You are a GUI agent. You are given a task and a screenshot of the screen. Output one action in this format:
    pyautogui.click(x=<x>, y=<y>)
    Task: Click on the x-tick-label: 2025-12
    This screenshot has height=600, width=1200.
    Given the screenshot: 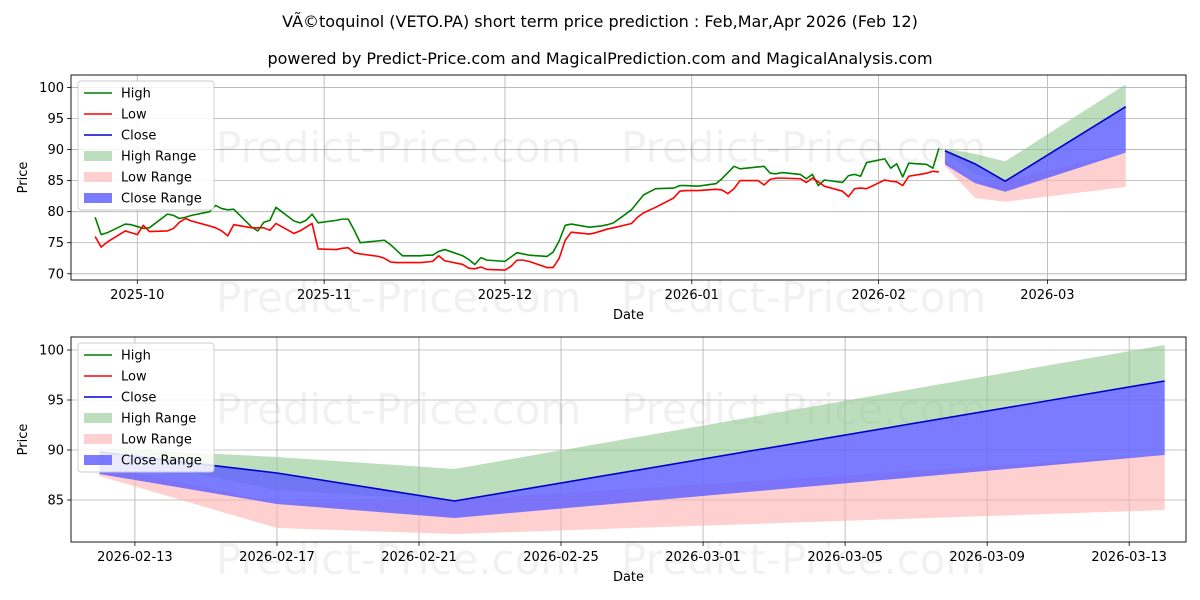 What is the action you would take?
    pyautogui.click(x=505, y=295)
    